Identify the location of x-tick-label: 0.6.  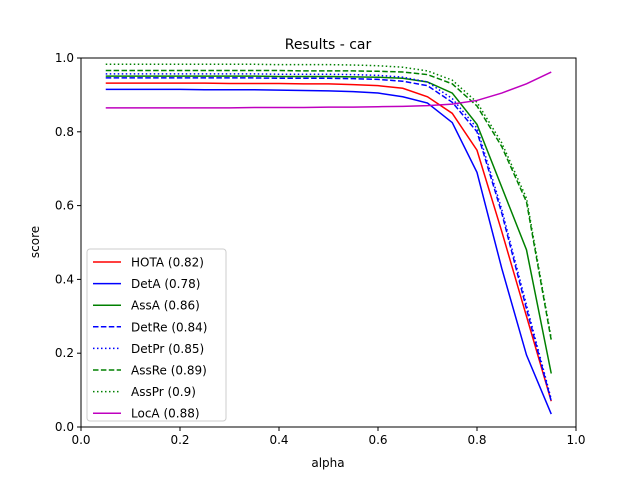
(377, 440).